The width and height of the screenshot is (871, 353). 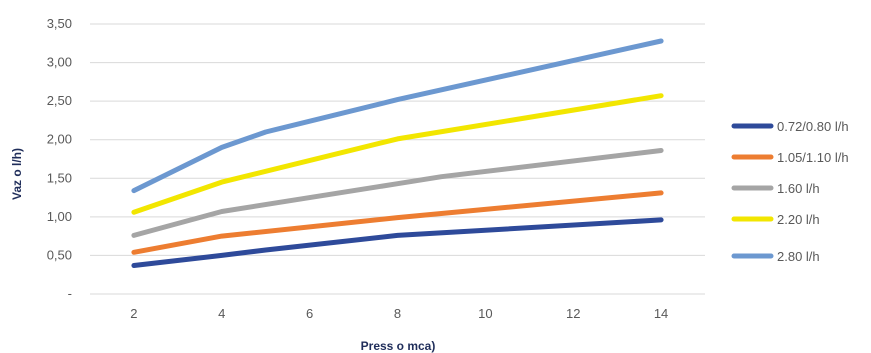 I want to click on legend-label-2: 1.60 l/h, so click(x=798, y=188).